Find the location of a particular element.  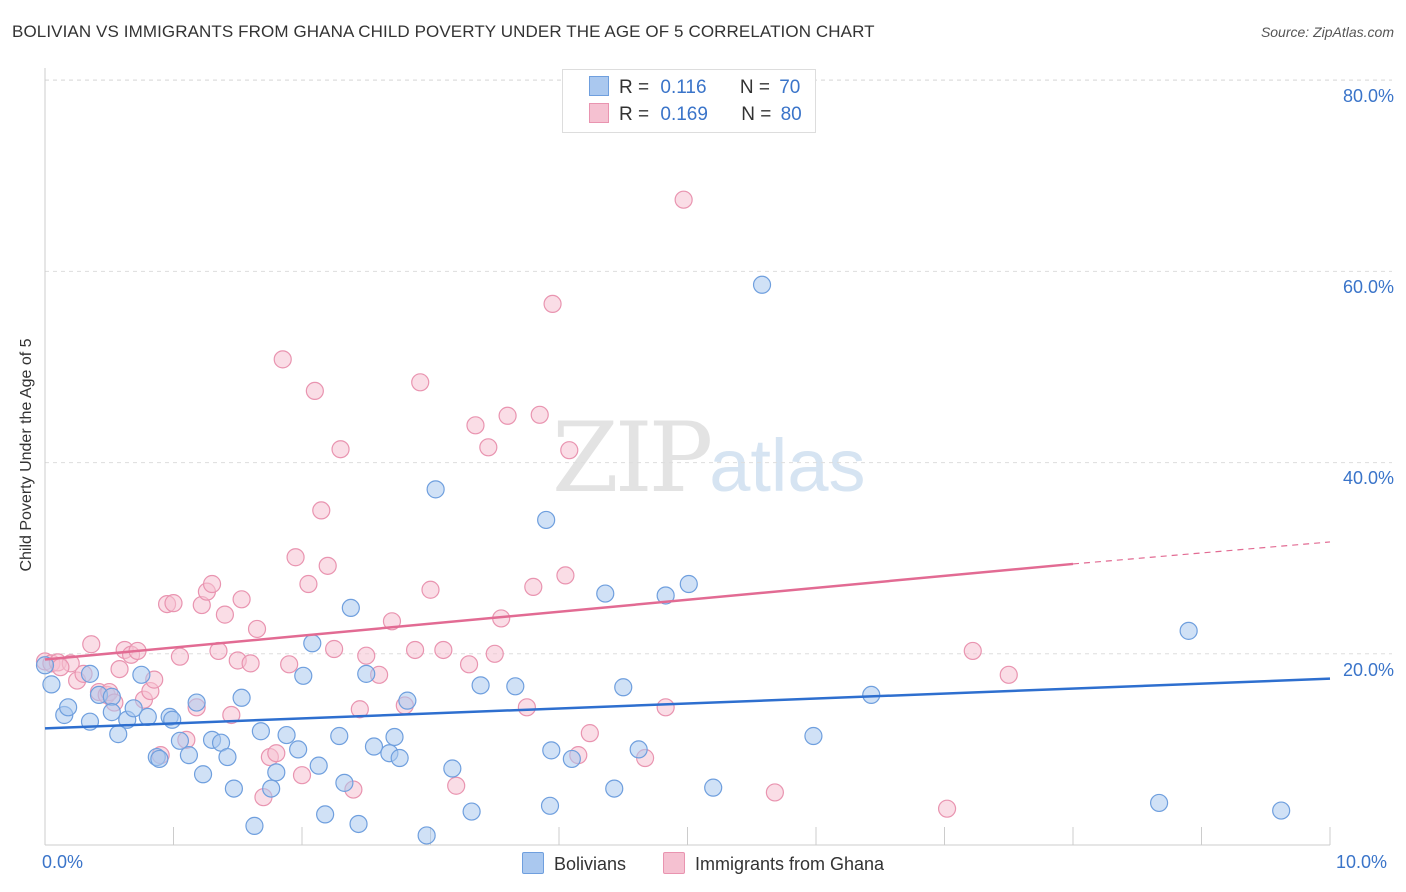

legend-n-value: 80 is located at coordinates (791, 114).